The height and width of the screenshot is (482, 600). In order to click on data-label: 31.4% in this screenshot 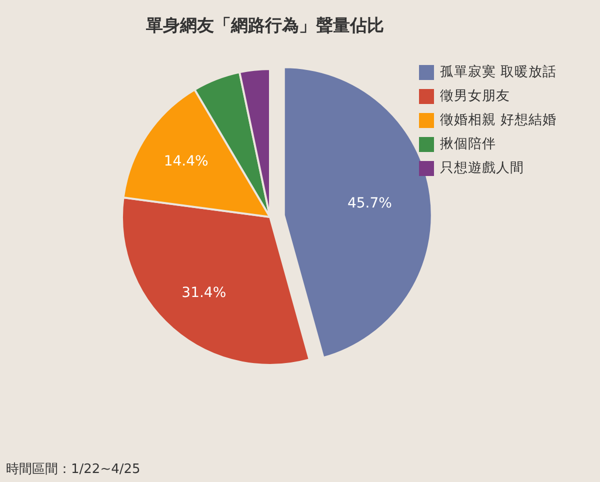, I will do `click(204, 292)`.